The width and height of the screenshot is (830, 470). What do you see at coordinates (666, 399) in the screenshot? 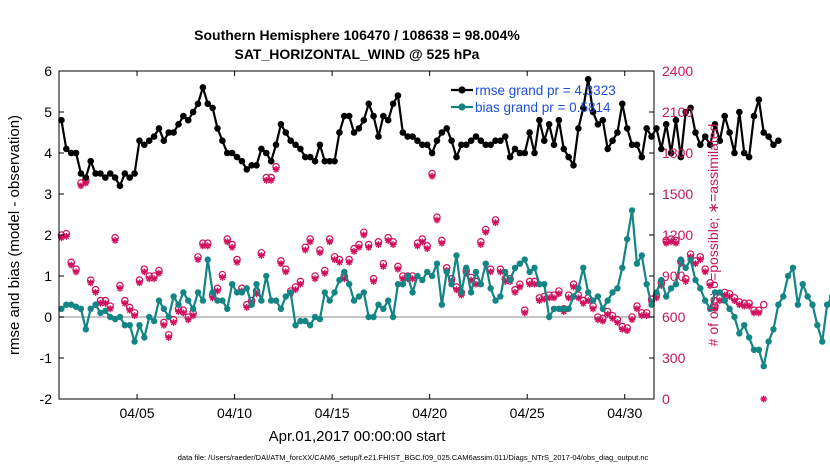
I see `y2-tick-label: 0` at bounding box center [666, 399].